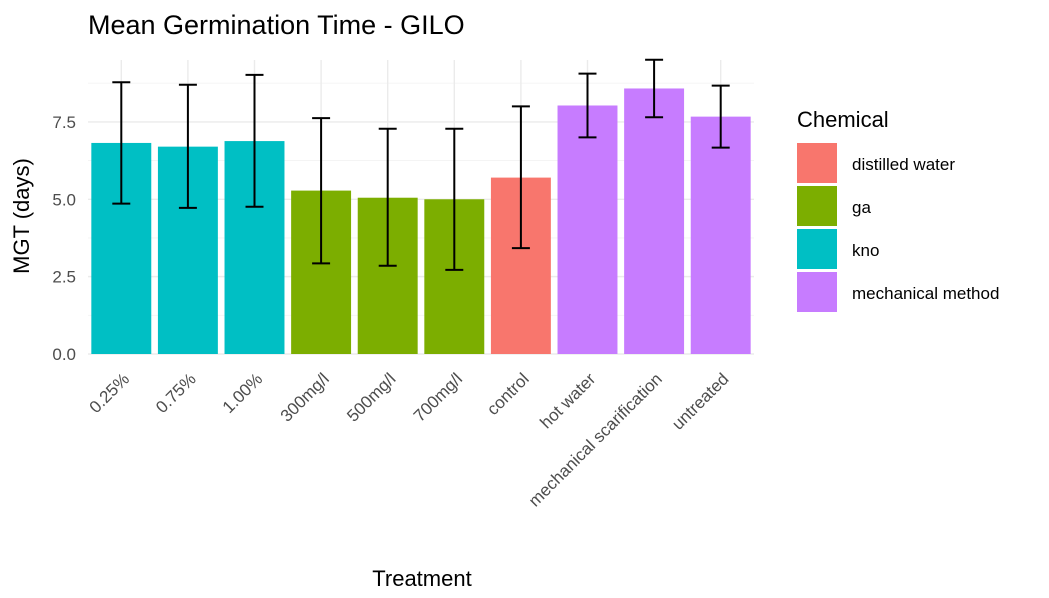  Describe the element at coordinates (567, 400) in the screenshot. I see `x-tick-label: hot water` at that location.